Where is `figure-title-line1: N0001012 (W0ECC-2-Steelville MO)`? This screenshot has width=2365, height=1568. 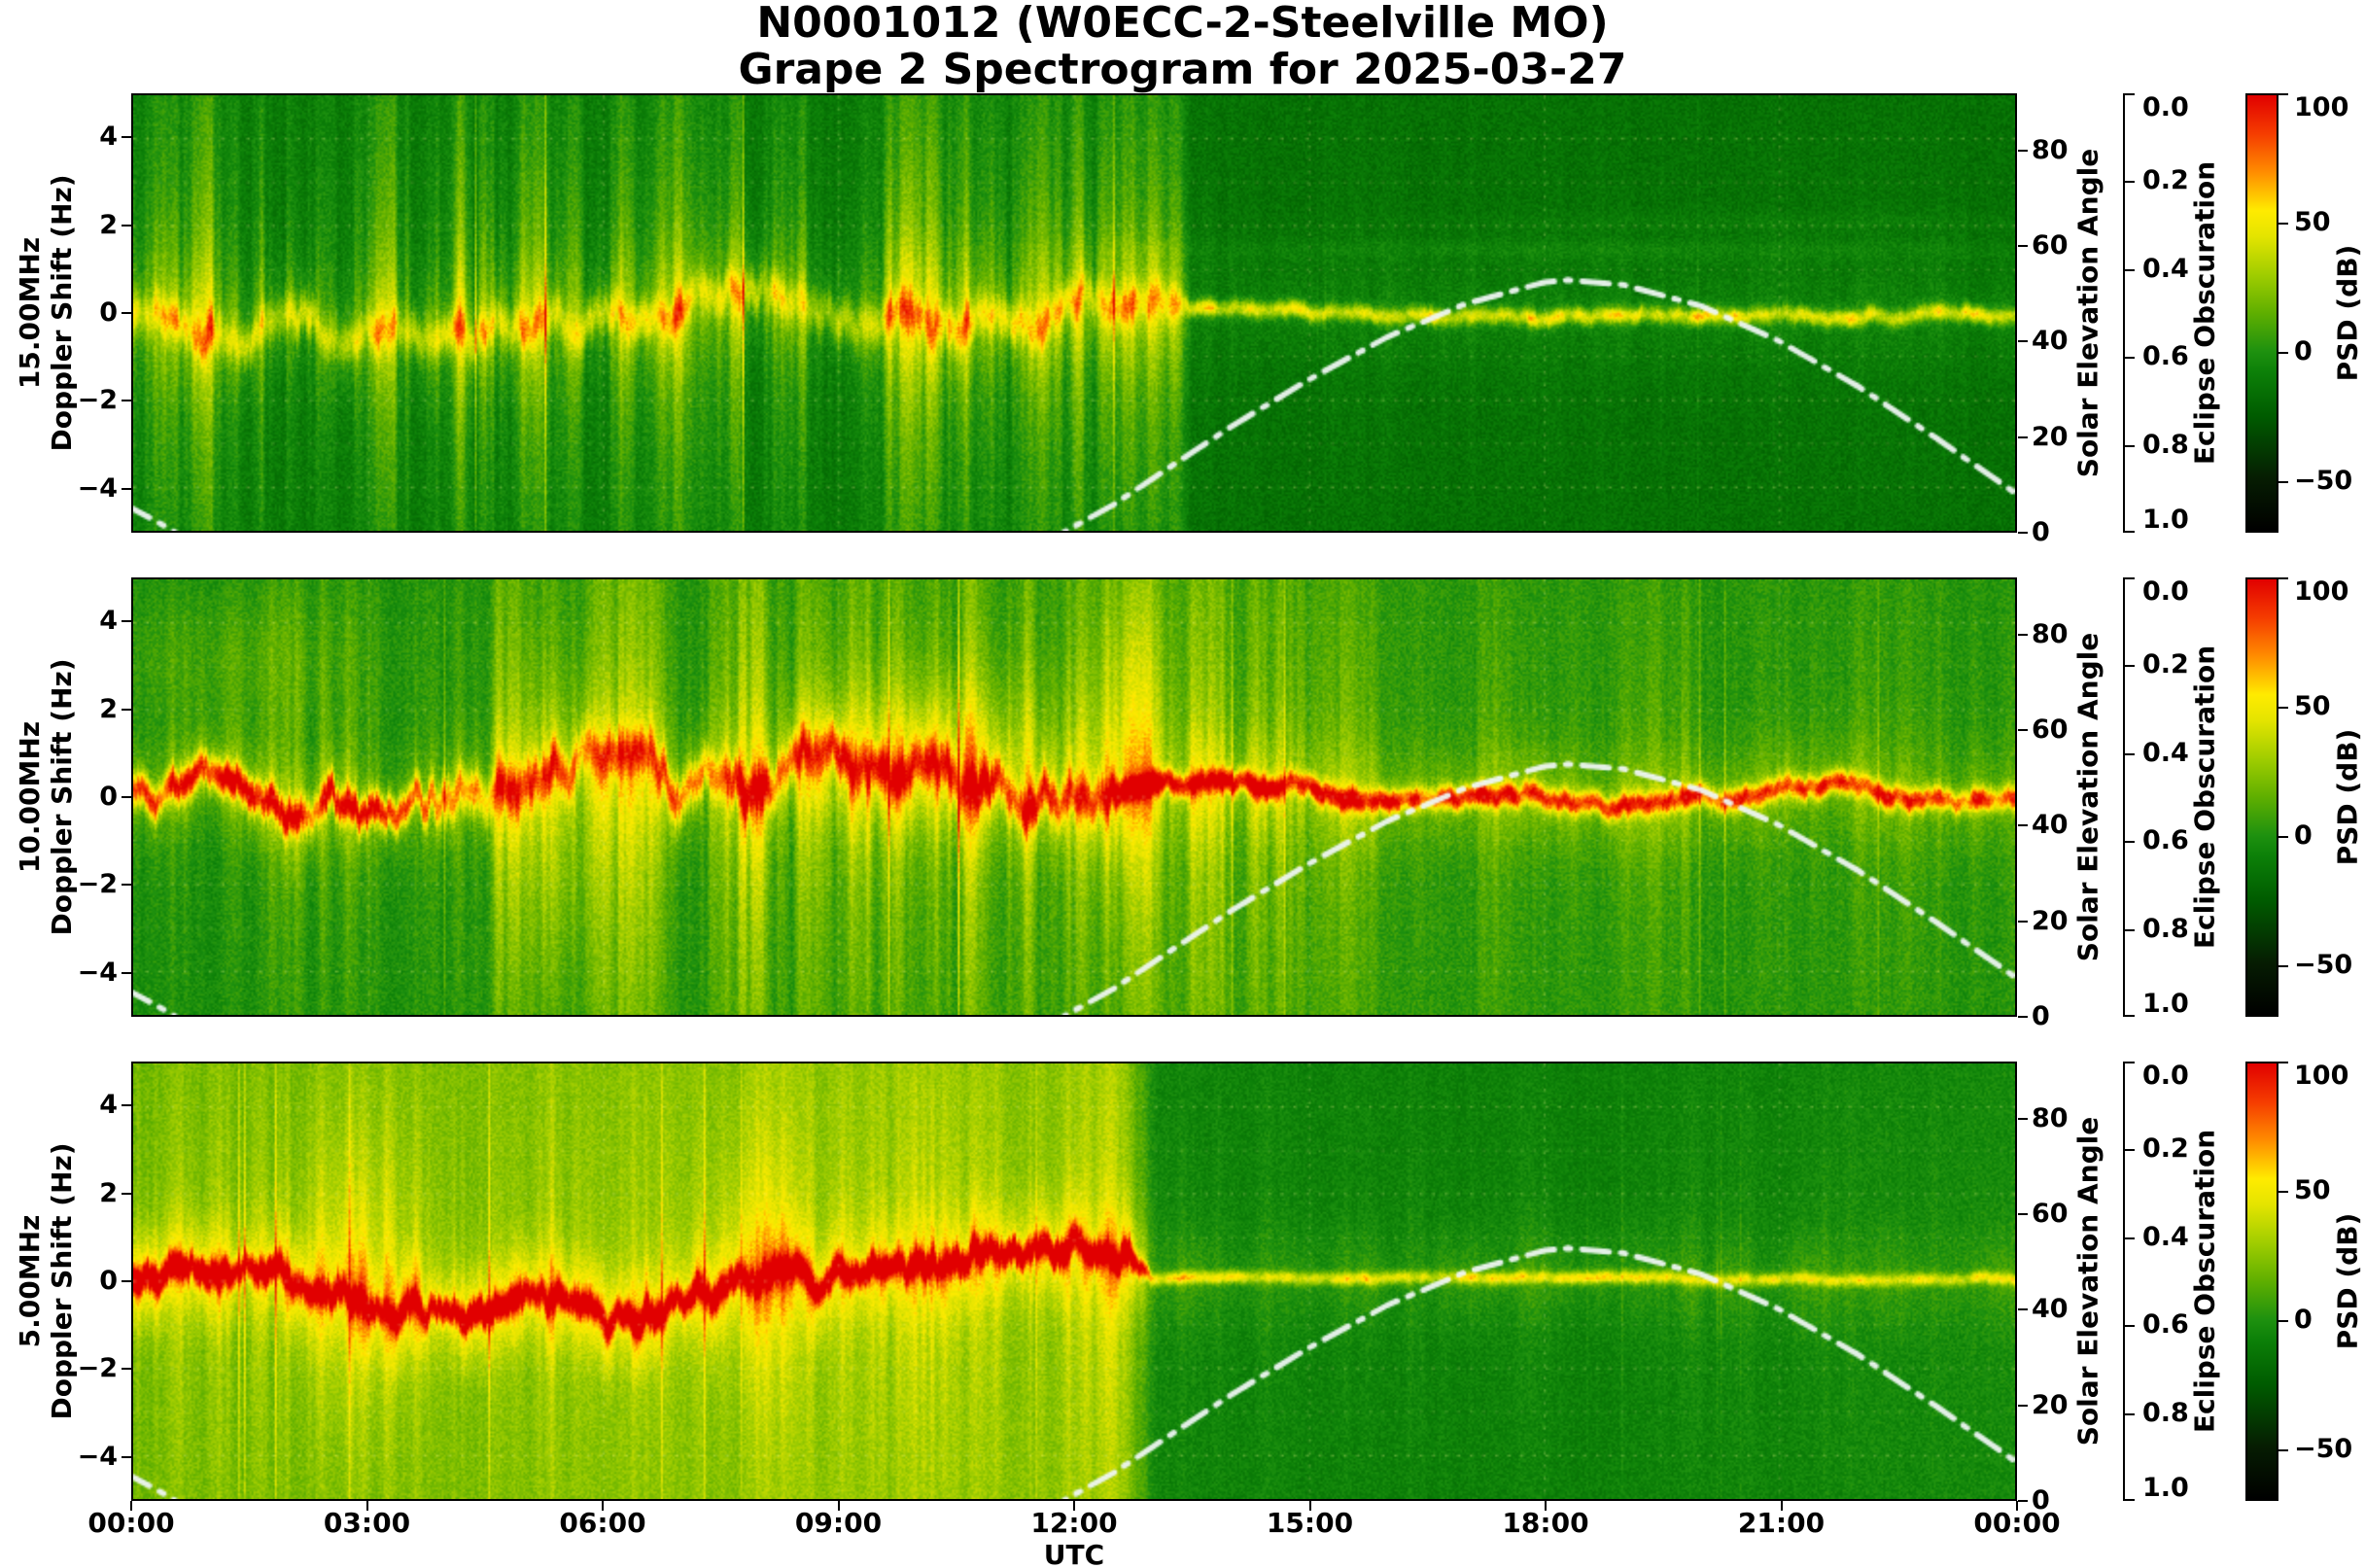
figure-title-line1: N0001012 (W0ECC-2-Steelville MO) is located at coordinates (1182, 24).